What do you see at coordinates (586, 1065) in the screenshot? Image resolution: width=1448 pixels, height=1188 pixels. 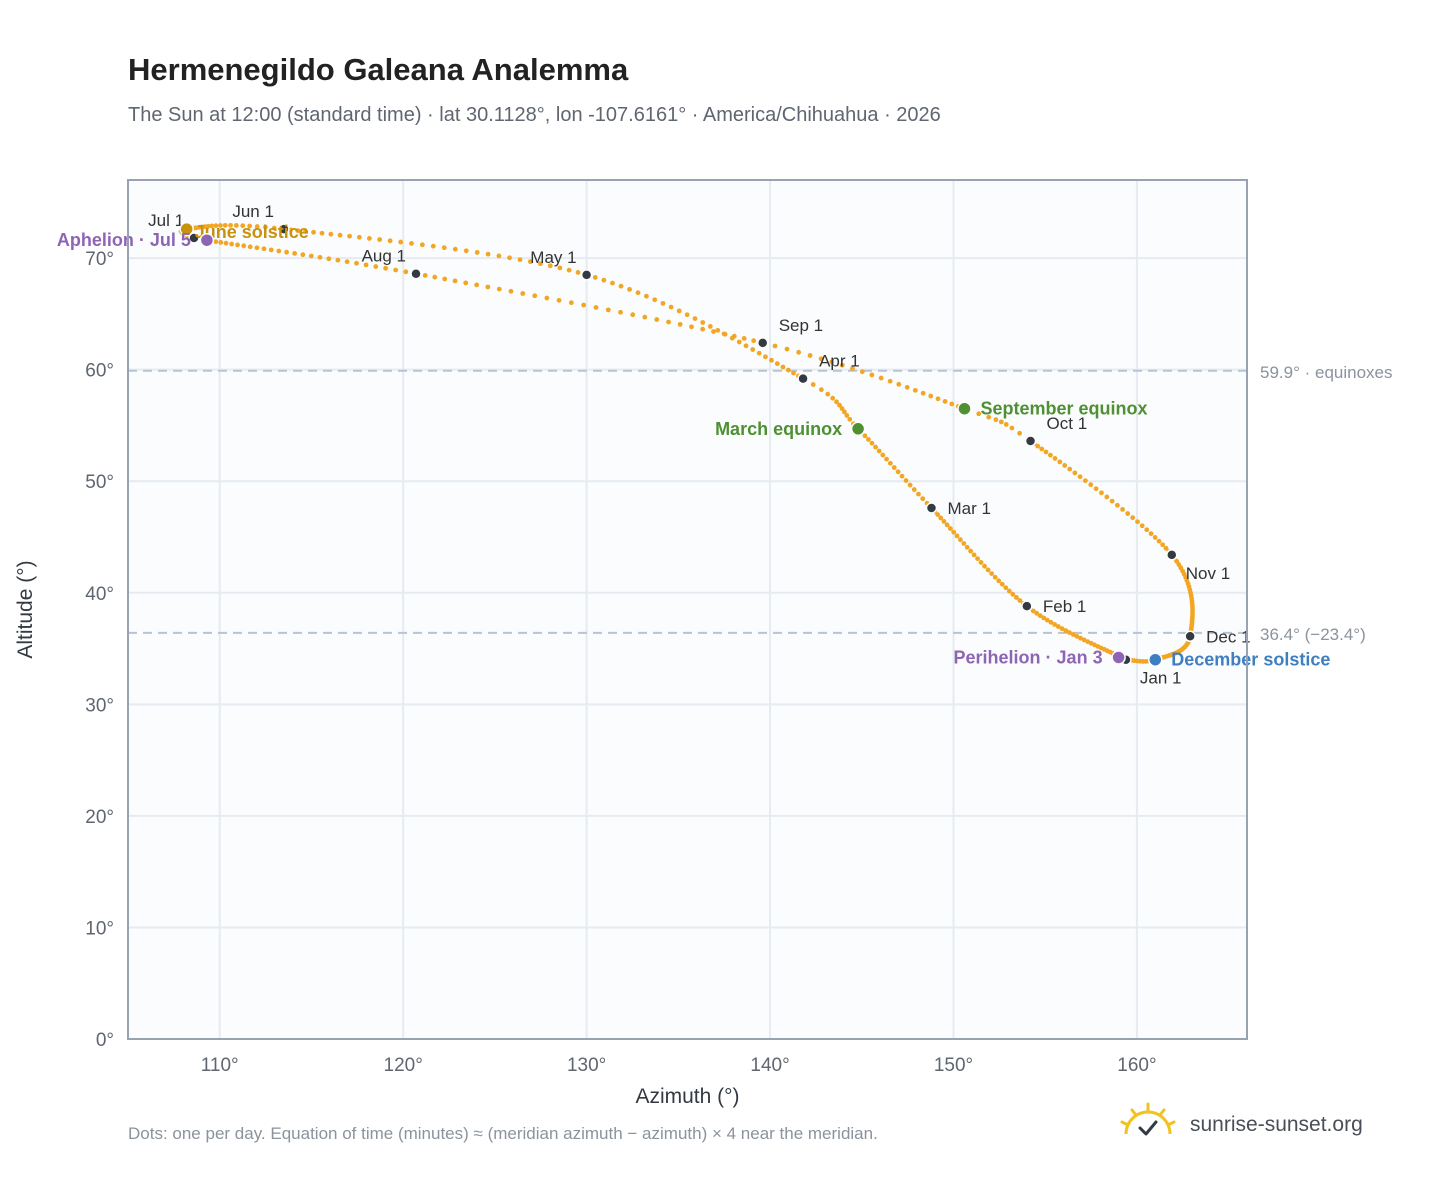 I see `x-tick-label: 130°` at bounding box center [586, 1065].